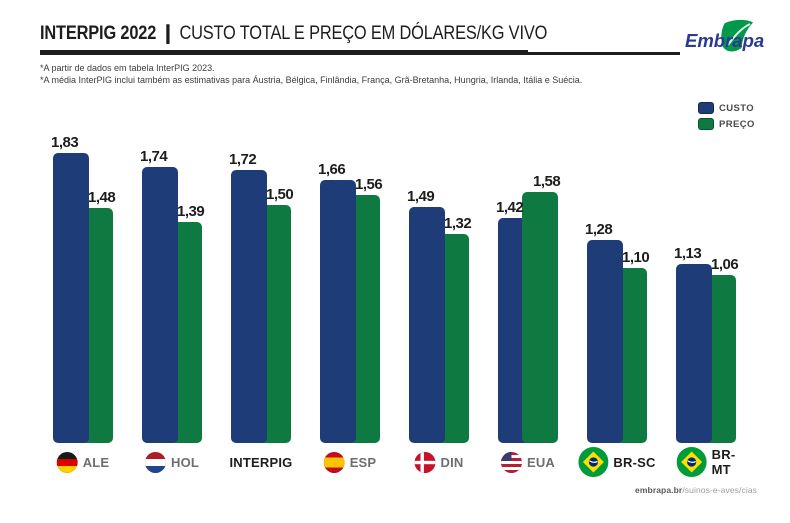 The height and width of the screenshot is (523, 790). I want to click on embrapa-logo-text: Embrapa, so click(724, 40).